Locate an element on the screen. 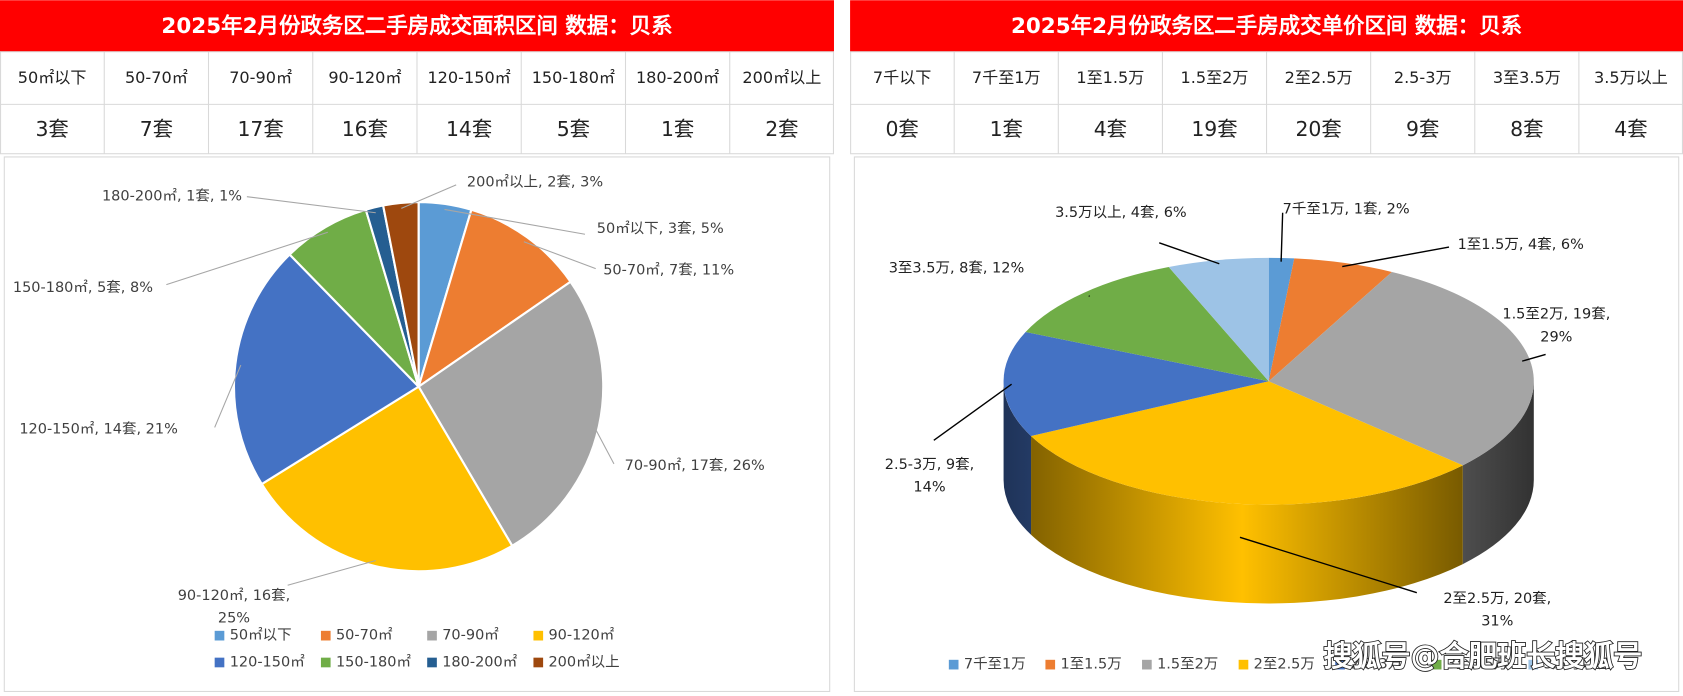 This screenshot has width=1683, height=696. data-label: 120-150㎡, 14套, 21% is located at coordinates (98, 429).